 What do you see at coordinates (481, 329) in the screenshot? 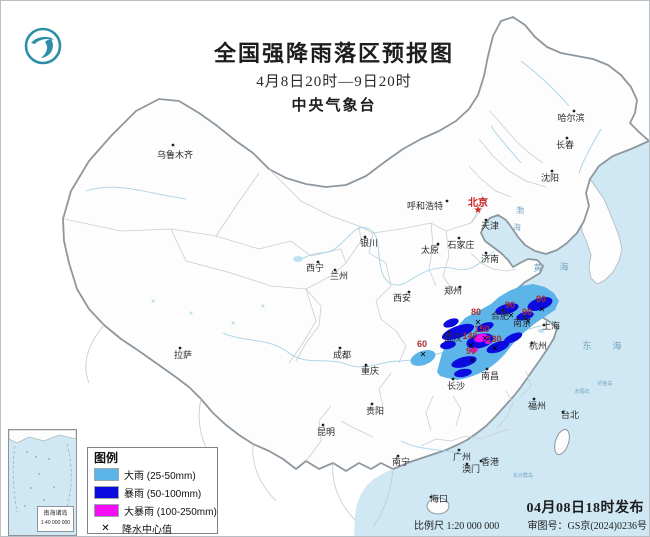
I see `precip-center-values: 60✕80✕90✕90✕90✕150✕140✕130✕90✕` at bounding box center [481, 329].